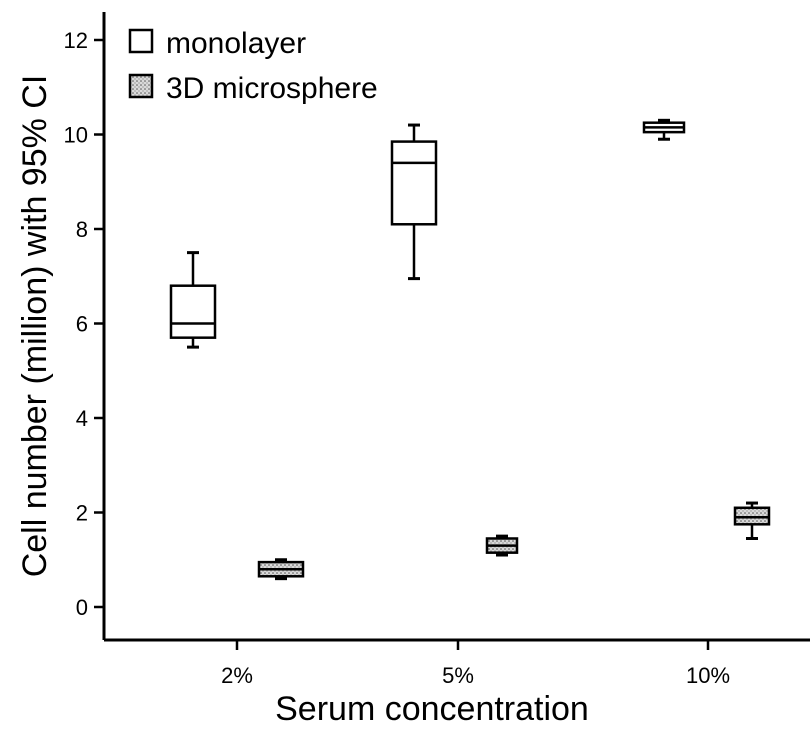  I want to click on x-ticks: 2% 5% 10%, so click(475, 664).